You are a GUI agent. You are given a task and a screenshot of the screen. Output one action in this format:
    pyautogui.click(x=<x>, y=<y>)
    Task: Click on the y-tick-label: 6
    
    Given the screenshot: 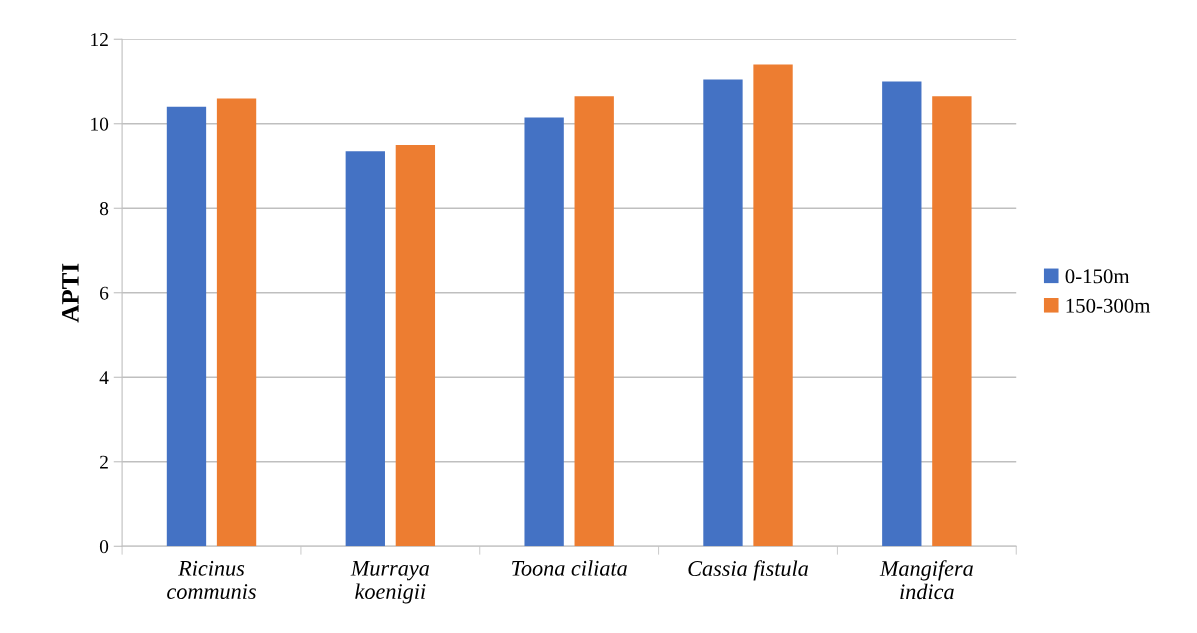 What is the action you would take?
    pyautogui.click(x=104, y=293)
    